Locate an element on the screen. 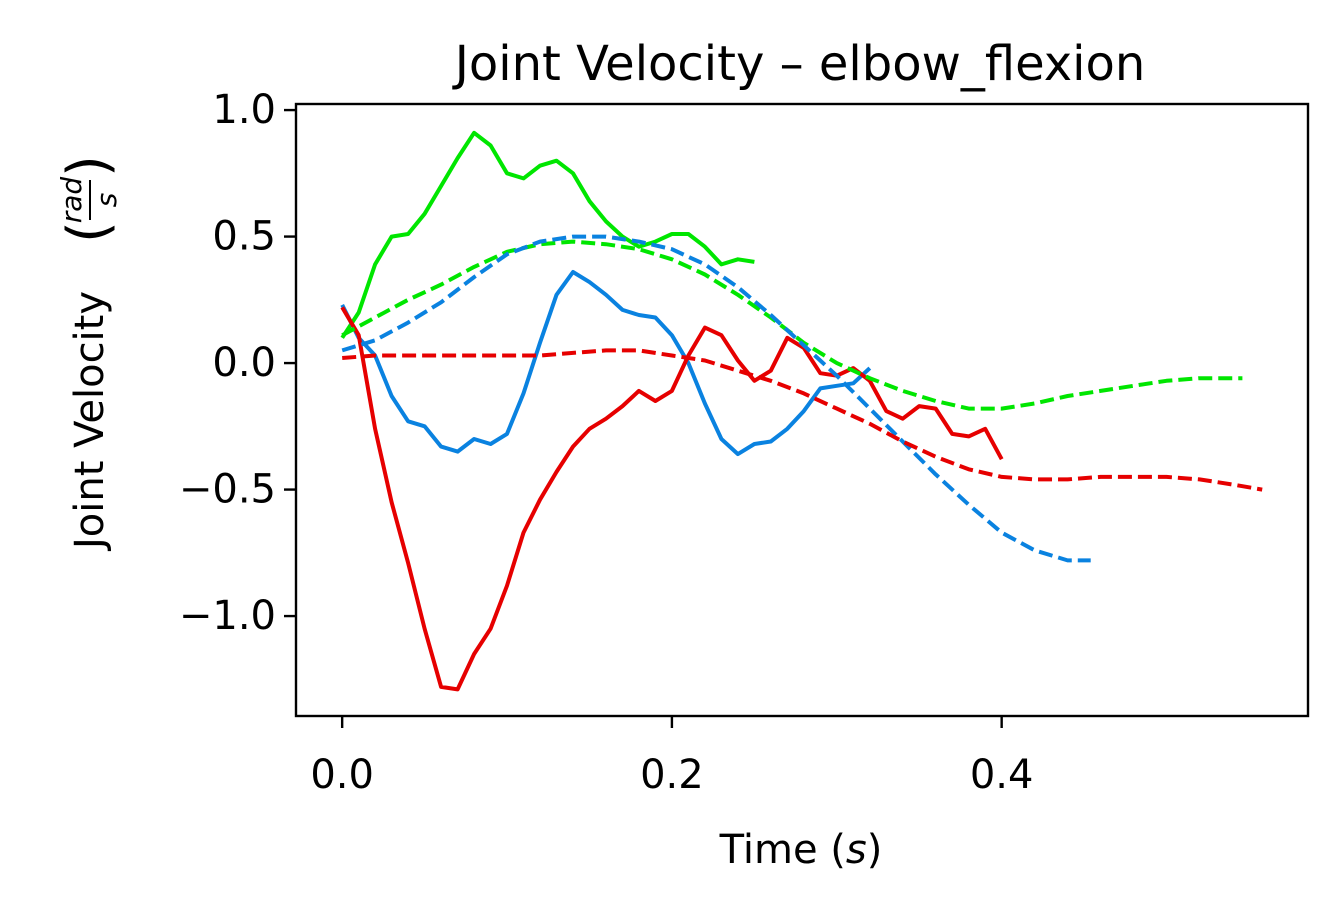 The image size is (1337, 906). x-axis-paren-open: ( is located at coordinates (832, 850).